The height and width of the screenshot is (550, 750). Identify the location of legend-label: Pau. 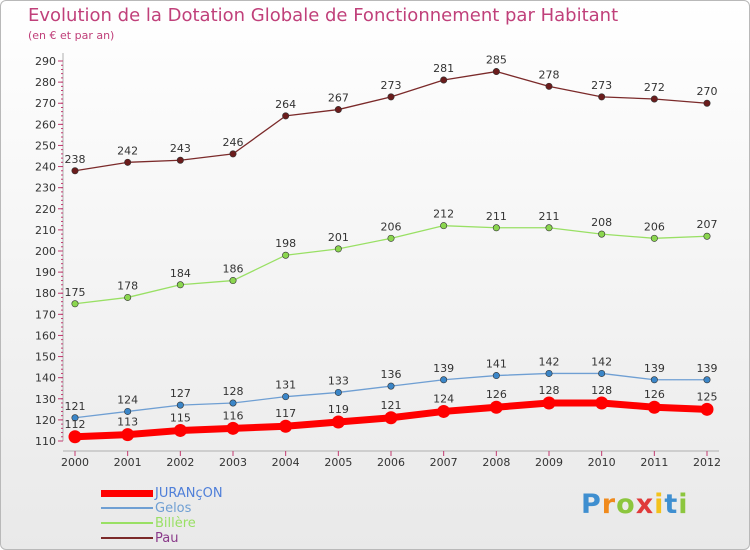
(167, 538).